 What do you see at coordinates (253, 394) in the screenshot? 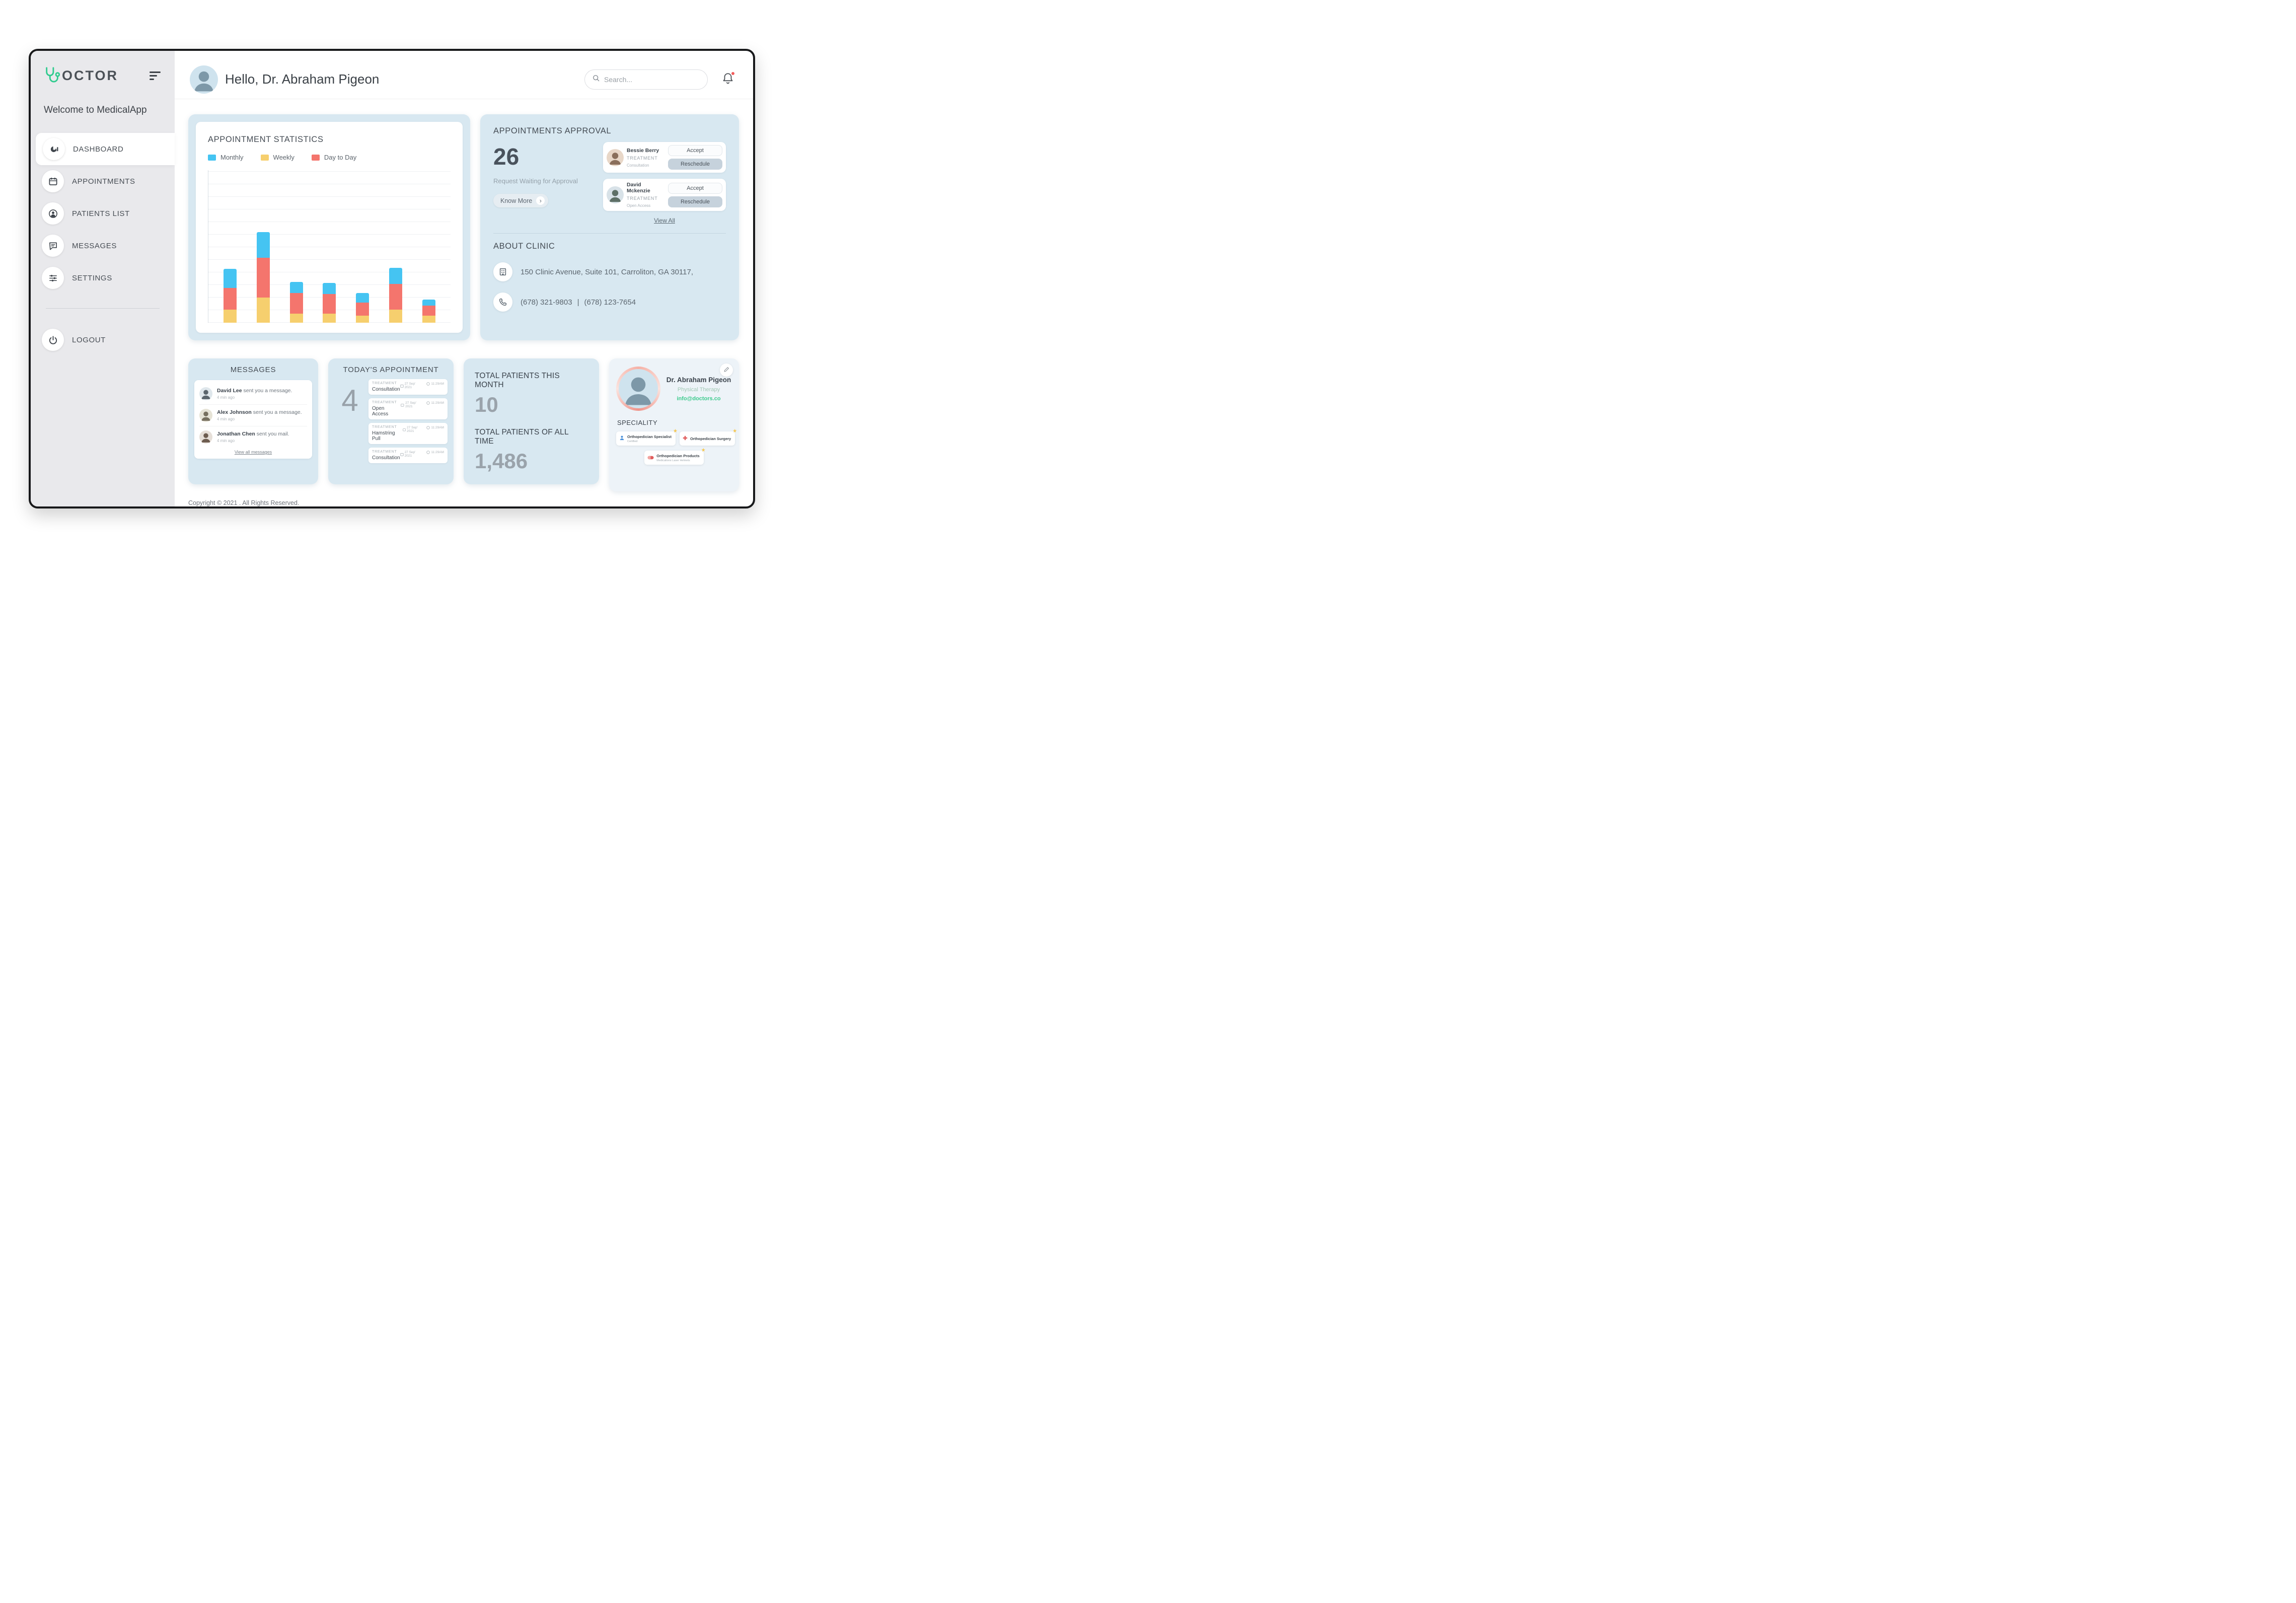
I see `message-item: David Lee sent you a message. 4 min ago` at bounding box center [253, 394].